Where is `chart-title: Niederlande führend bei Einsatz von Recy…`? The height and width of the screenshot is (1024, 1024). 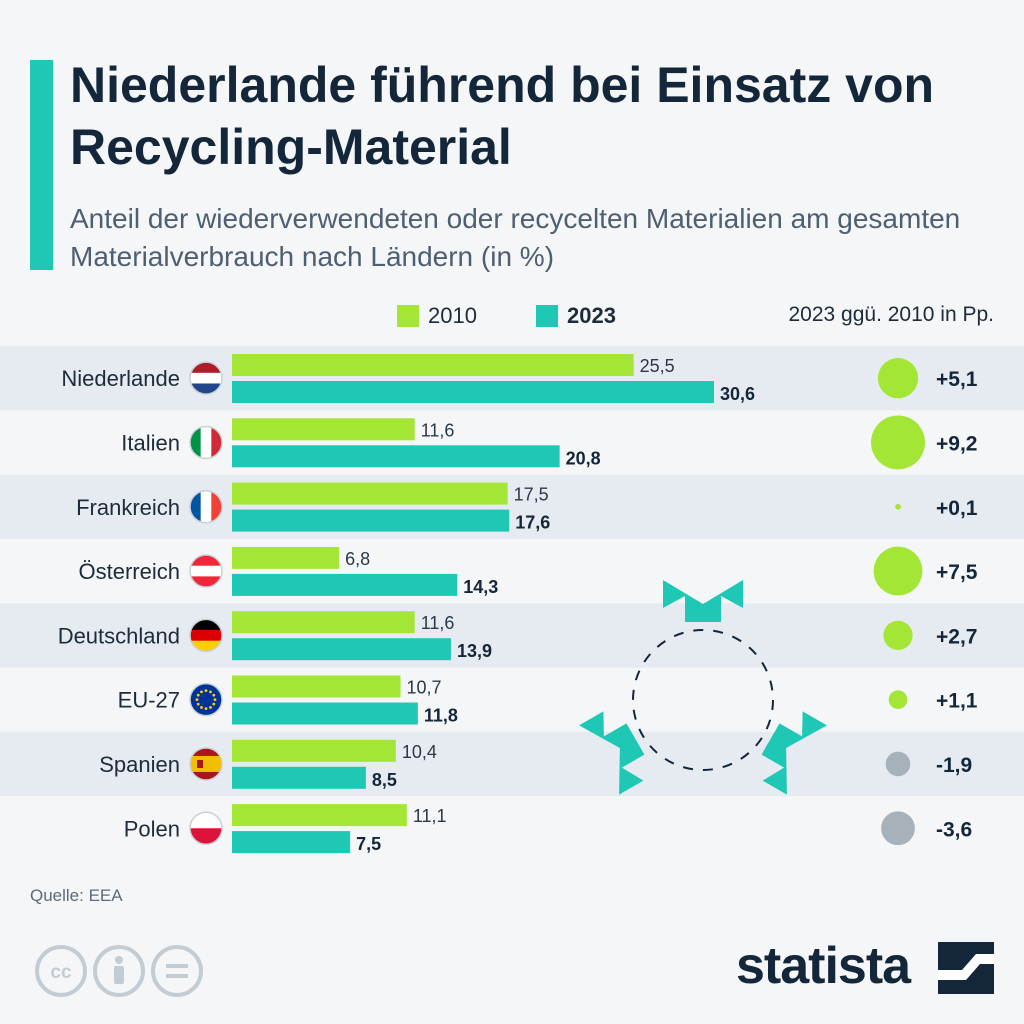
chart-title: Niederlande führend bei Einsatz von Recy… is located at coordinates (502, 116).